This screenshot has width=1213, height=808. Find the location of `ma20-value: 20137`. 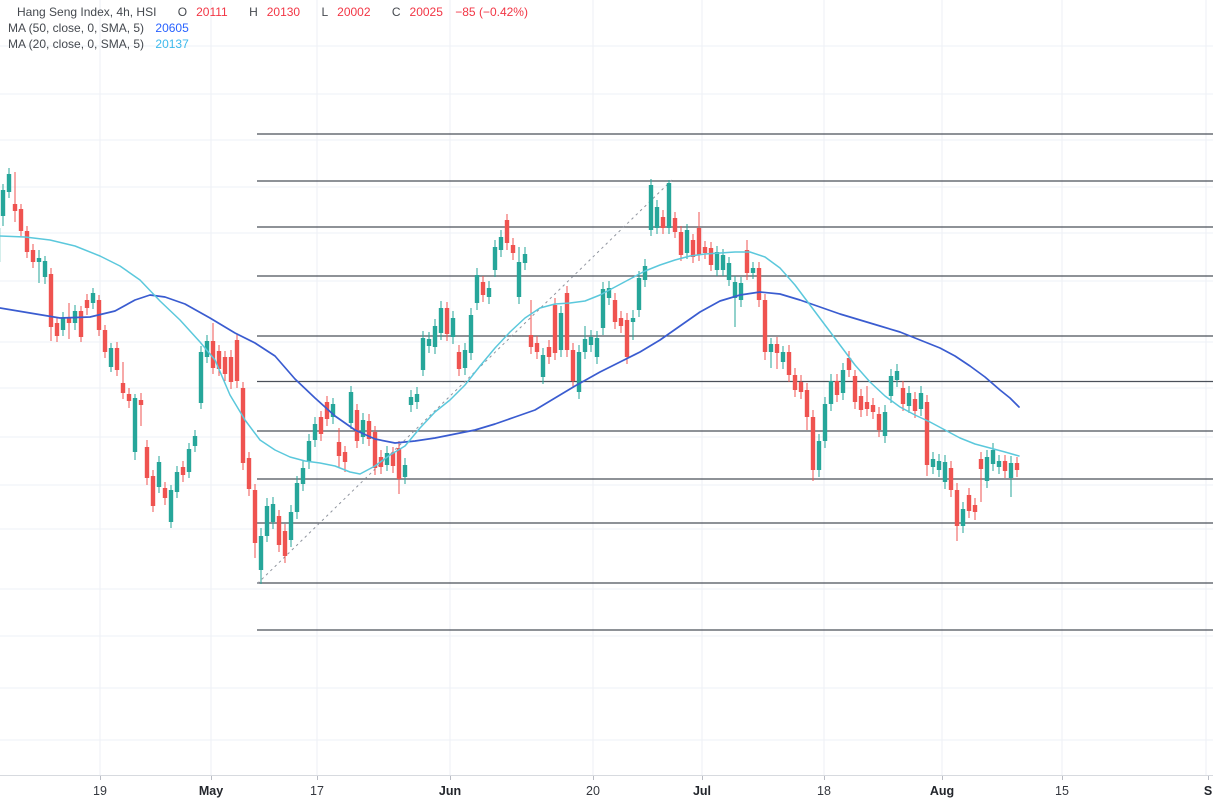

ma20-value: 20137 is located at coordinates (172, 44).